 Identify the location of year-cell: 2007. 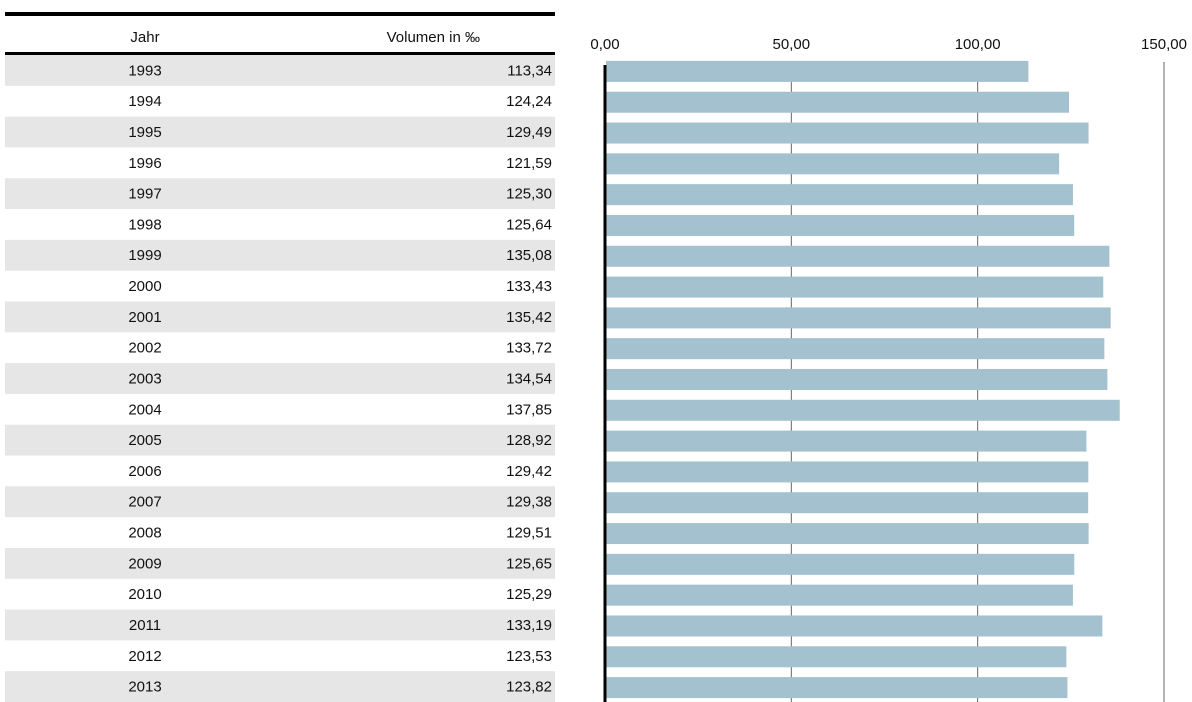
(144, 502).